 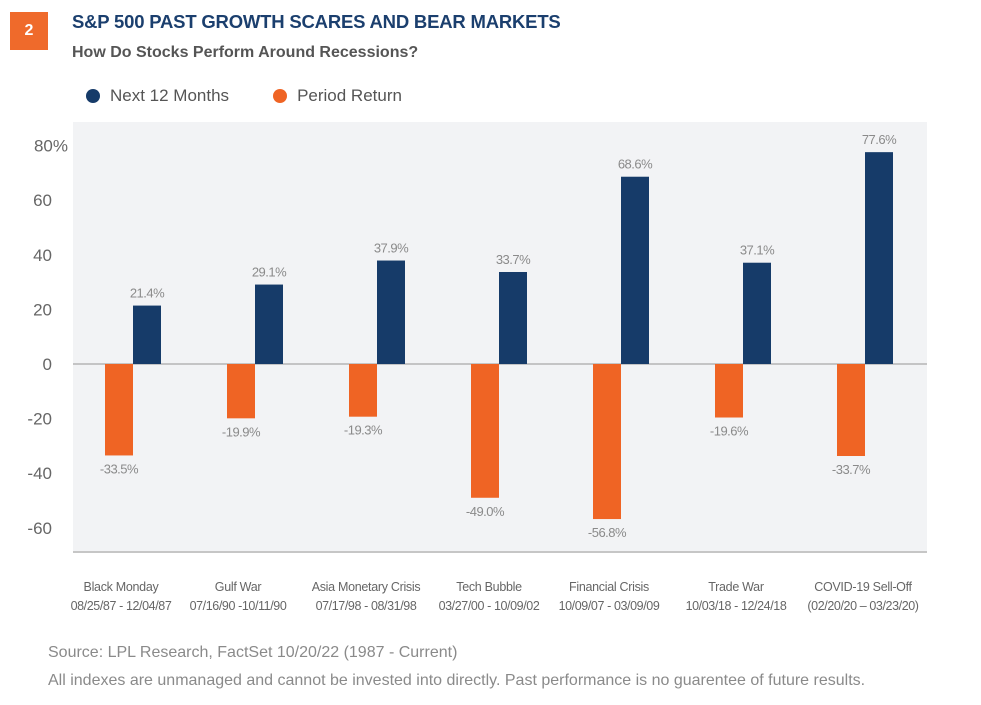 I want to click on y-tick-label: -40, so click(x=39, y=473).